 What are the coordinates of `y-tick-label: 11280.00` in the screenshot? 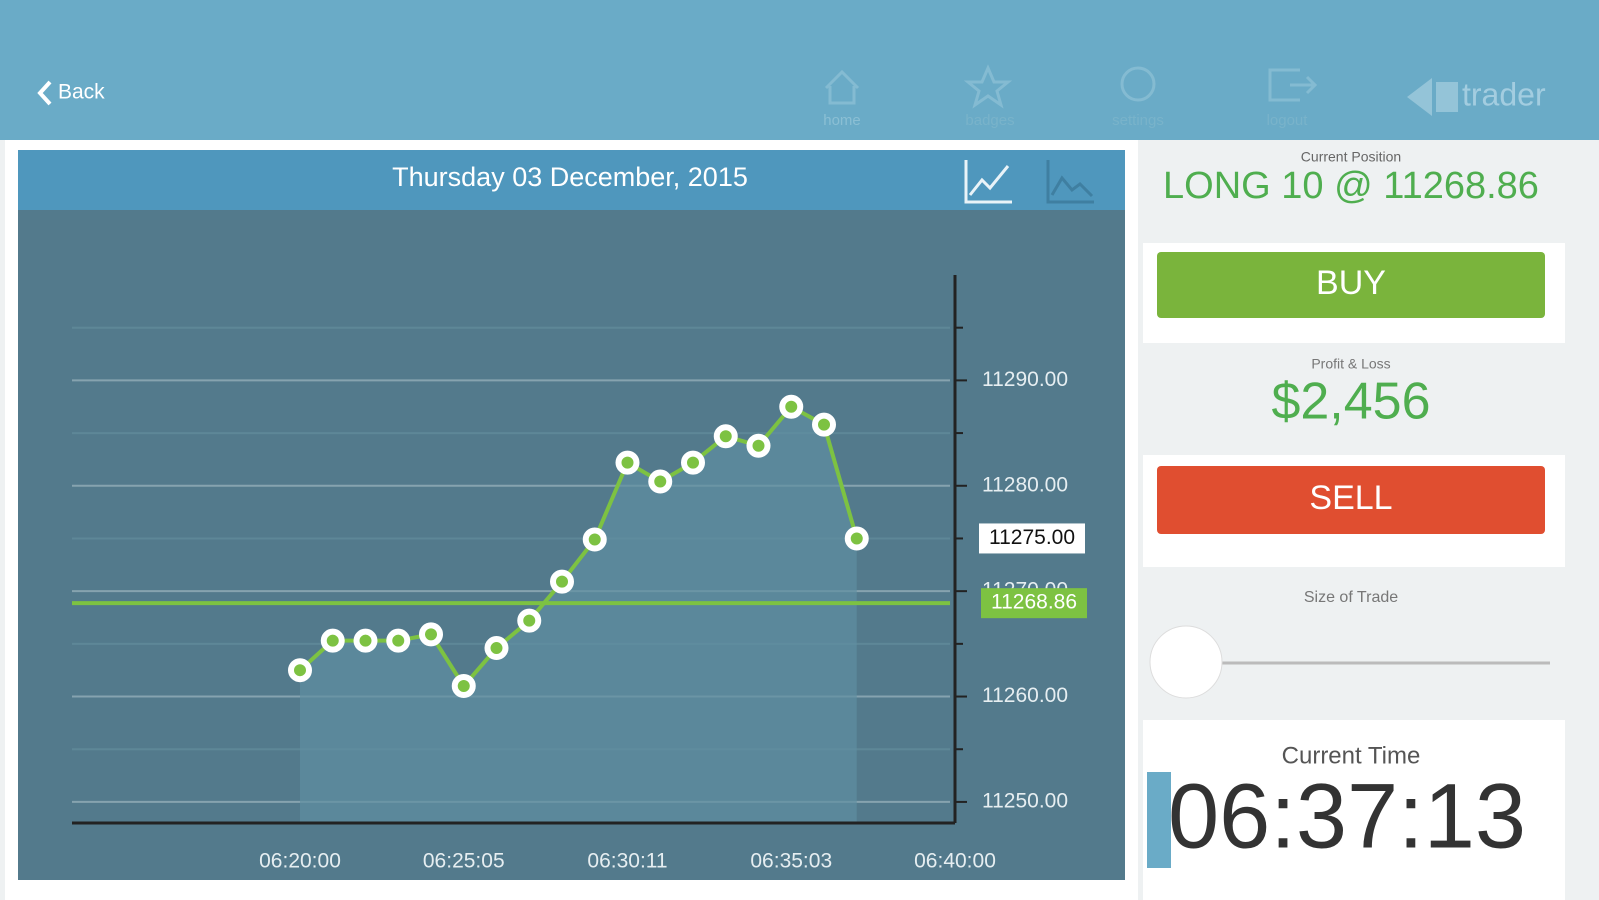 It's located at (1025, 484).